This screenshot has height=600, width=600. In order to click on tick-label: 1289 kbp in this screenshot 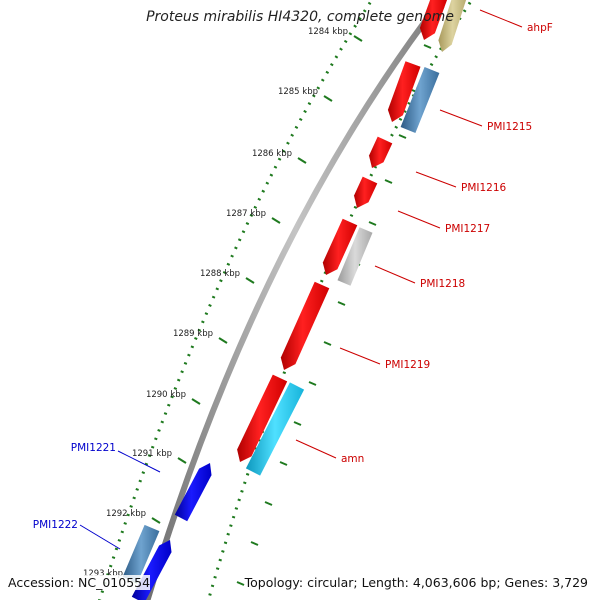, I will do `click(193, 334)`.